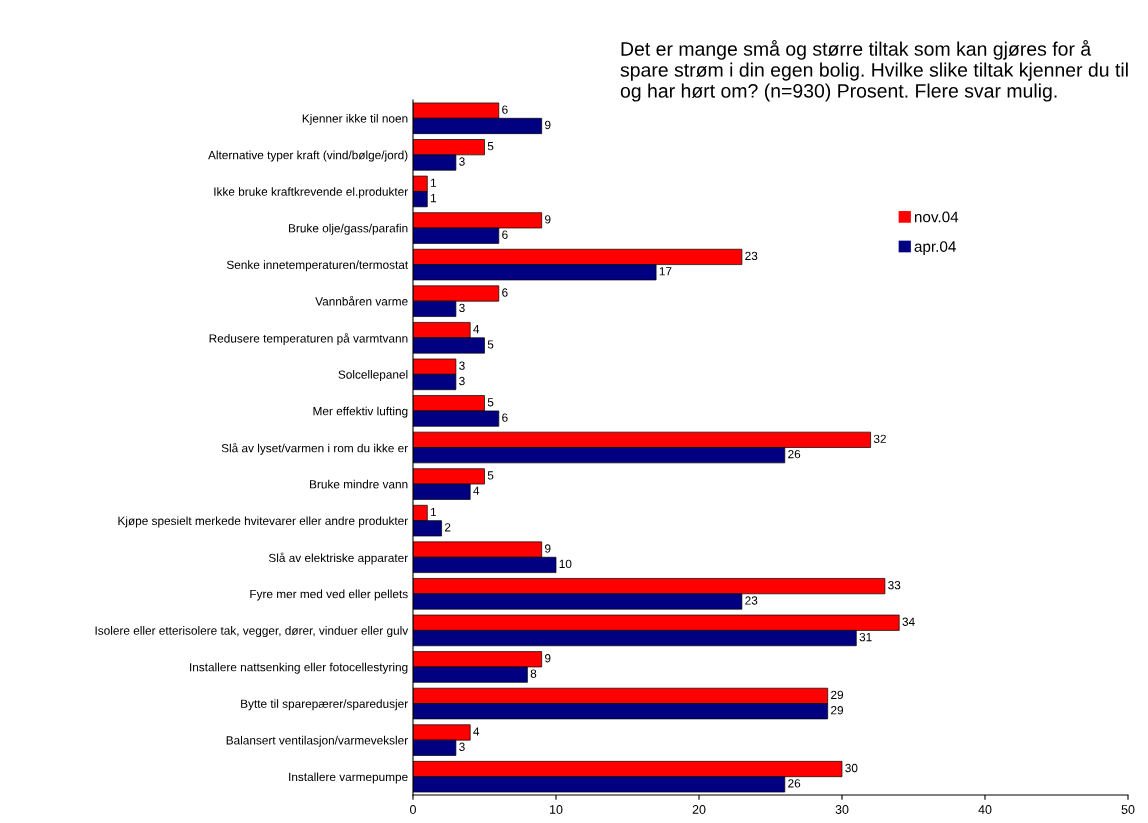  Describe the element at coordinates (324, 705) in the screenshot. I see `y-tick-label: Bytte til sparepærer/sparedusjer` at that location.